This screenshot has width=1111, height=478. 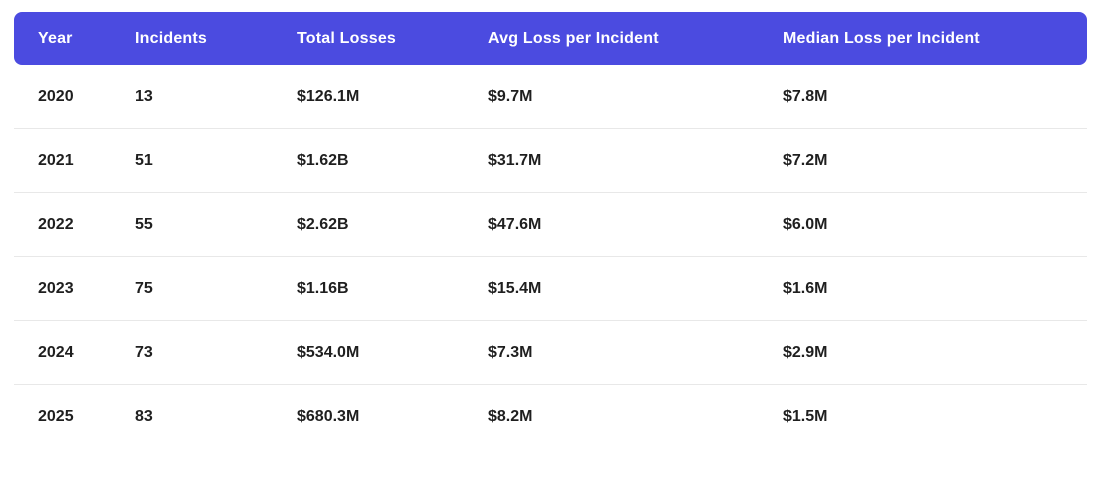 I want to click on cell-median-loss: $7.8M, so click(x=923, y=97).